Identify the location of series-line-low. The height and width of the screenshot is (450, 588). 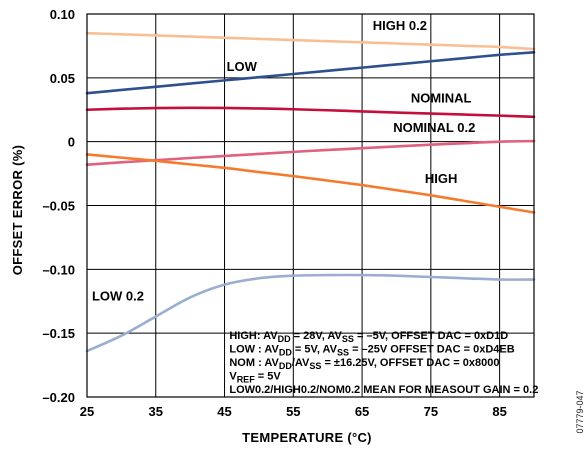
(310, 73).